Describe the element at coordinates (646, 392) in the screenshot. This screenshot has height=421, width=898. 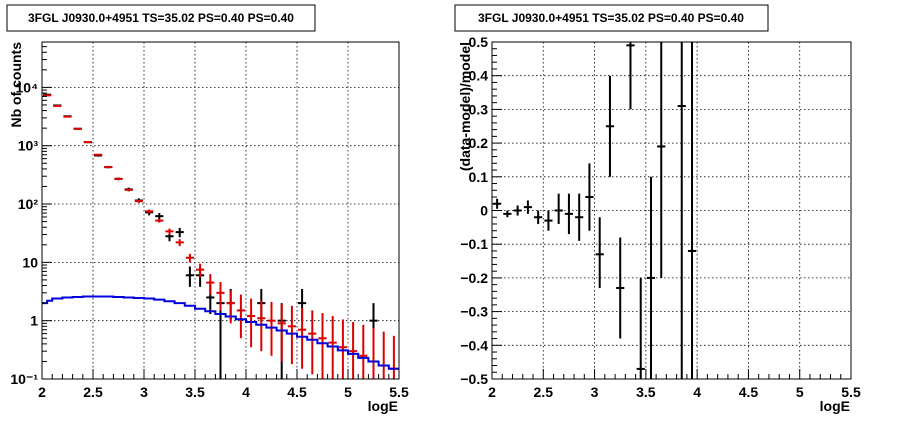
I see `residual-x-tick-label: 3.5` at that location.